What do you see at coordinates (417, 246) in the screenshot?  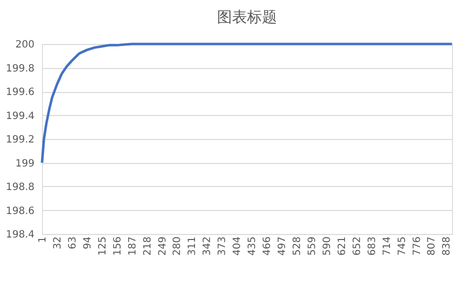 I see `x-tick-label: 776` at bounding box center [417, 246].